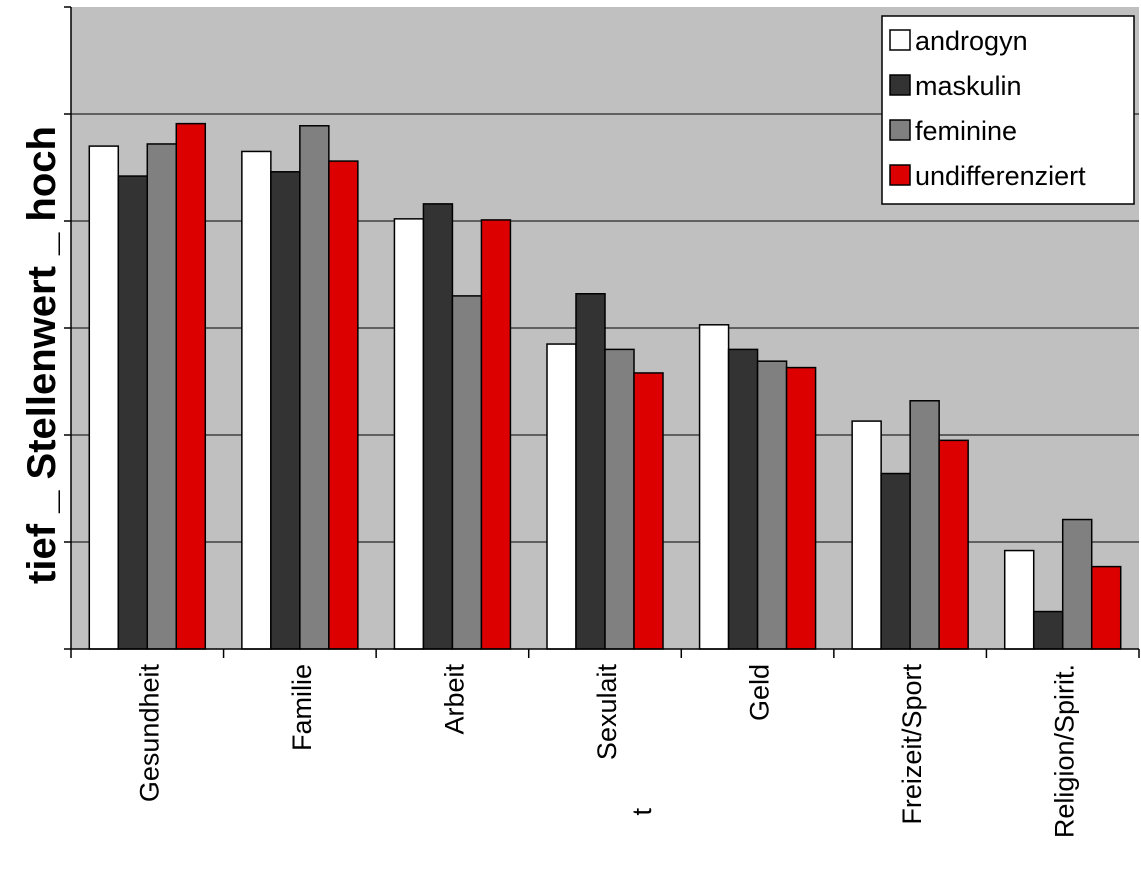  I want to click on legend-label: androgyn, so click(971, 41).